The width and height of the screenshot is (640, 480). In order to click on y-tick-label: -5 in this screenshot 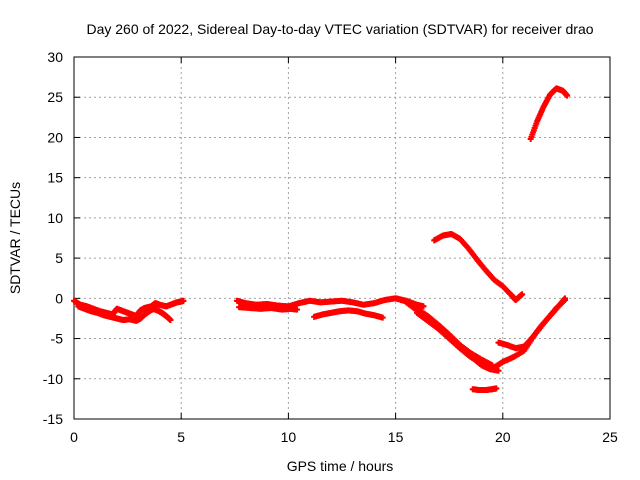, I will do `click(57, 339)`.